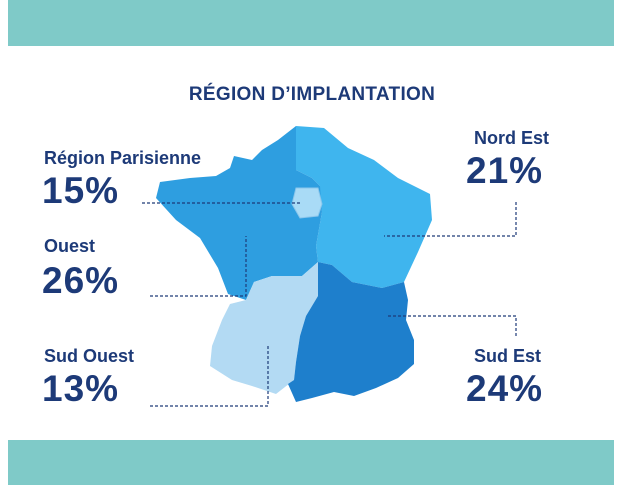  Describe the element at coordinates (311, 23) in the screenshot. I see `top-banner` at that location.